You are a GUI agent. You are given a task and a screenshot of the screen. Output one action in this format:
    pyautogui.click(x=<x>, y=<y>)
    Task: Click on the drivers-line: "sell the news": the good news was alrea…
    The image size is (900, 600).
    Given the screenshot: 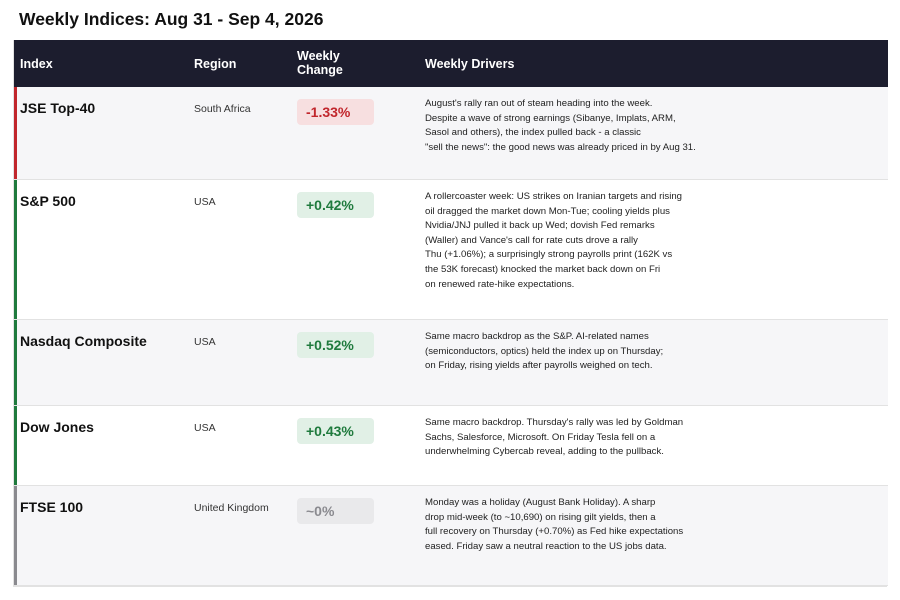 What is the action you would take?
    pyautogui.click(x=560, y=147)
    